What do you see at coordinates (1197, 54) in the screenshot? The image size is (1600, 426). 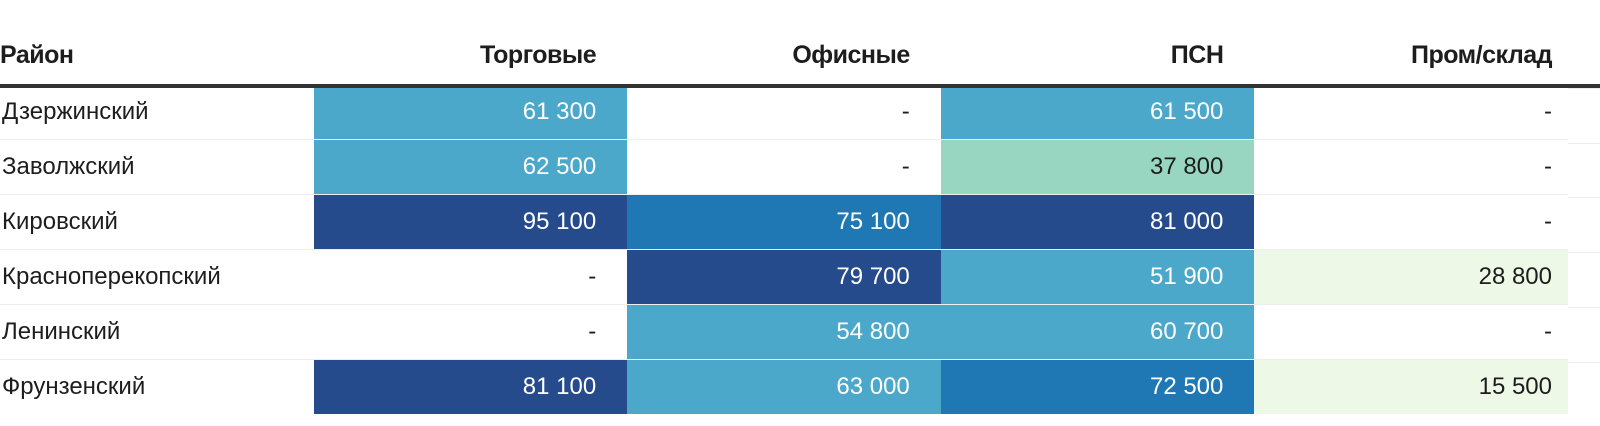 I see `column-header: ПСН` at bounding box center [1197, 54].